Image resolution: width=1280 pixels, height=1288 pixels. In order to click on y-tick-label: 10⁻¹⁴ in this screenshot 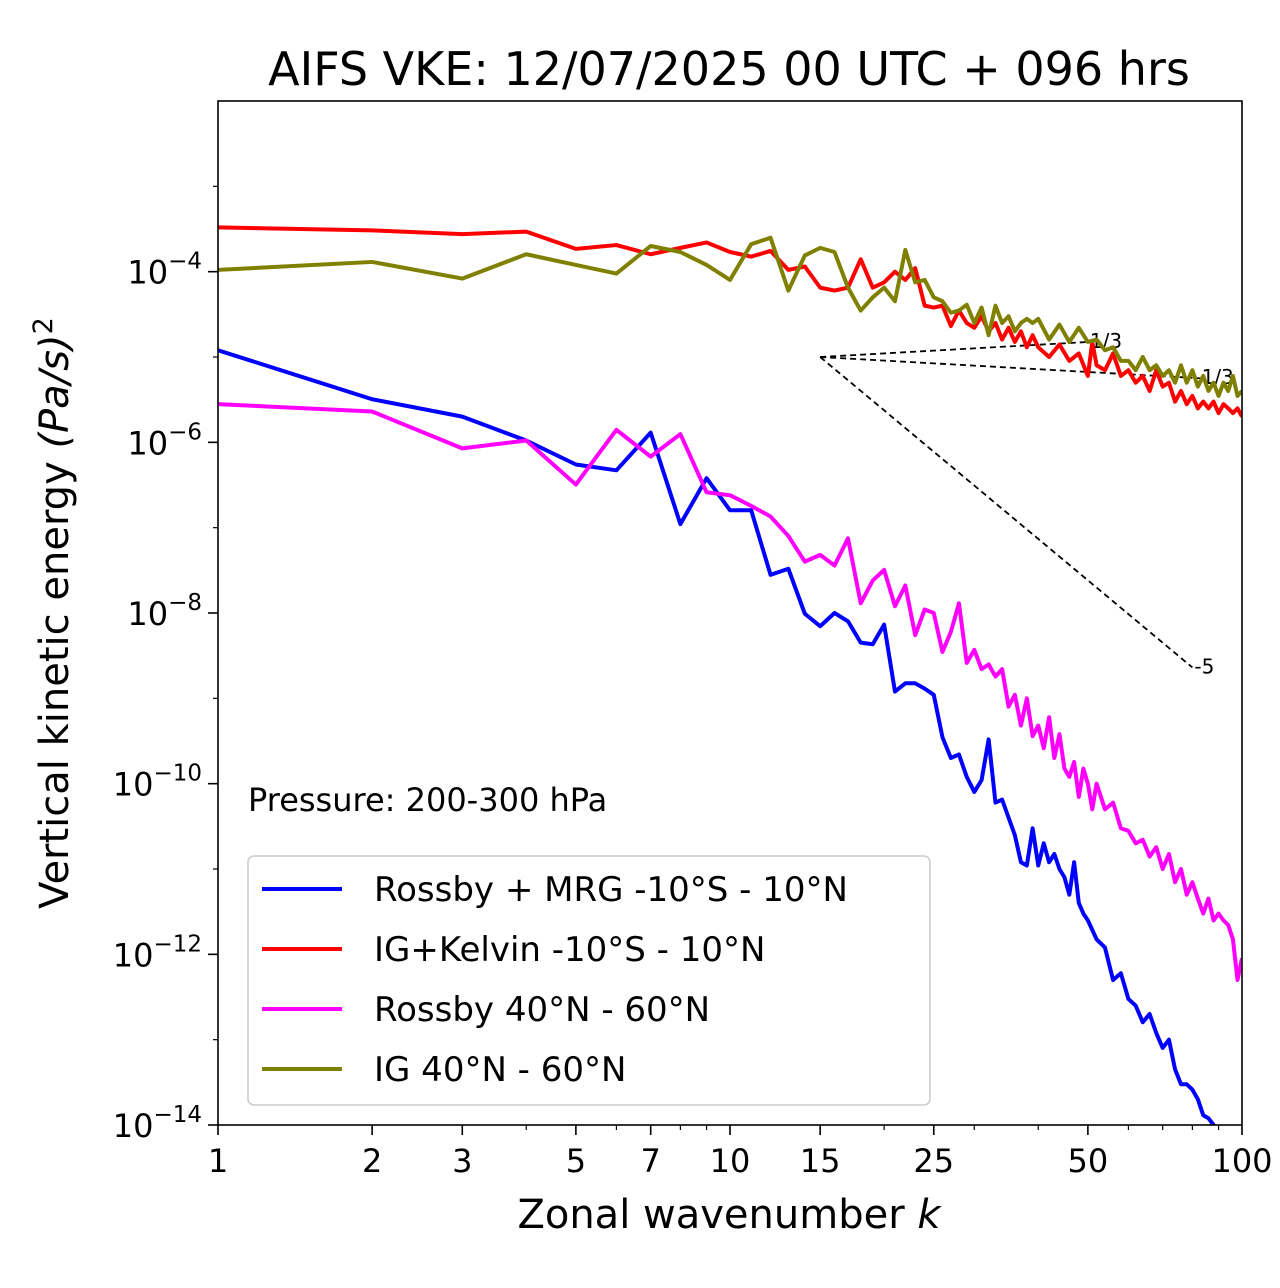, I will do `click(157, 1123)`.